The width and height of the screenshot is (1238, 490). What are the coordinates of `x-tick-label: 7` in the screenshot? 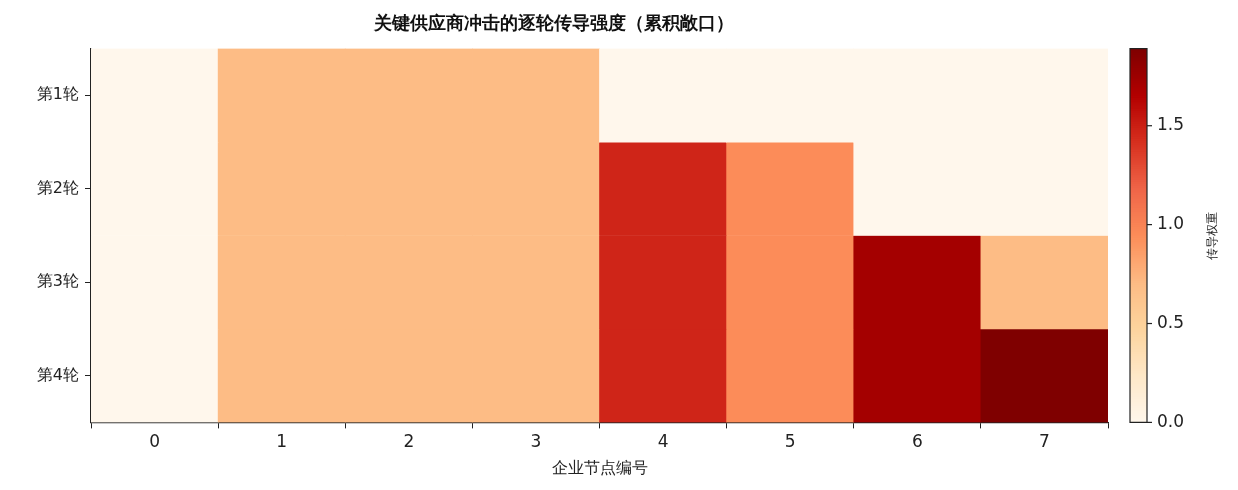 It's located at (1044, 441).